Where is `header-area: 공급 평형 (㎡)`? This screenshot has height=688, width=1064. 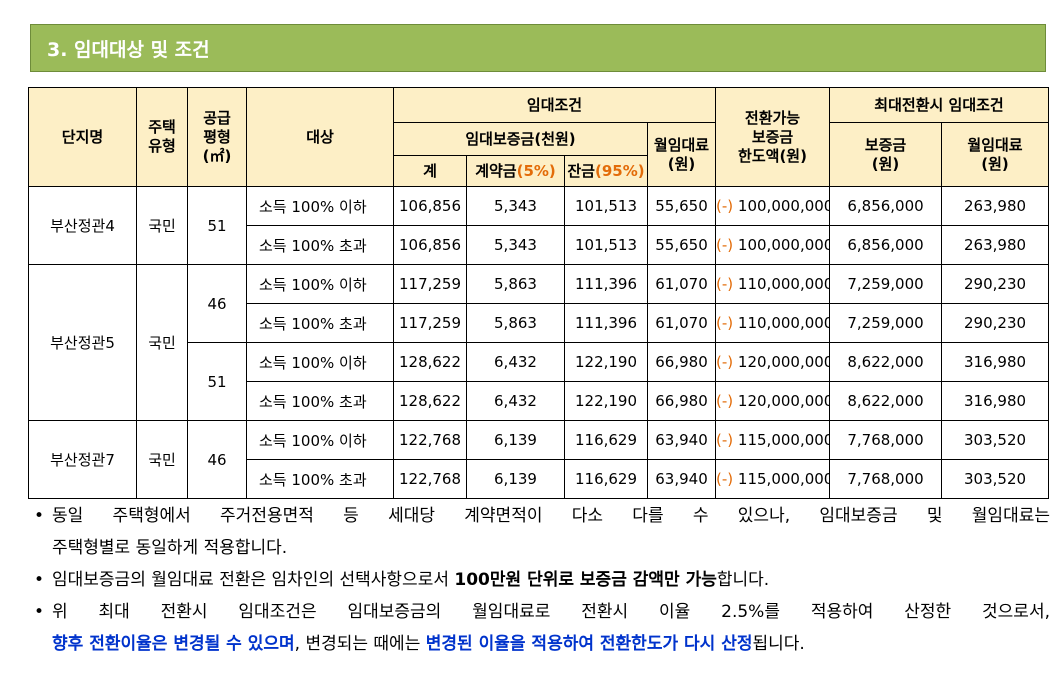 header-area: 공급 평형 (㎡) is located at coordinates (217, 137).